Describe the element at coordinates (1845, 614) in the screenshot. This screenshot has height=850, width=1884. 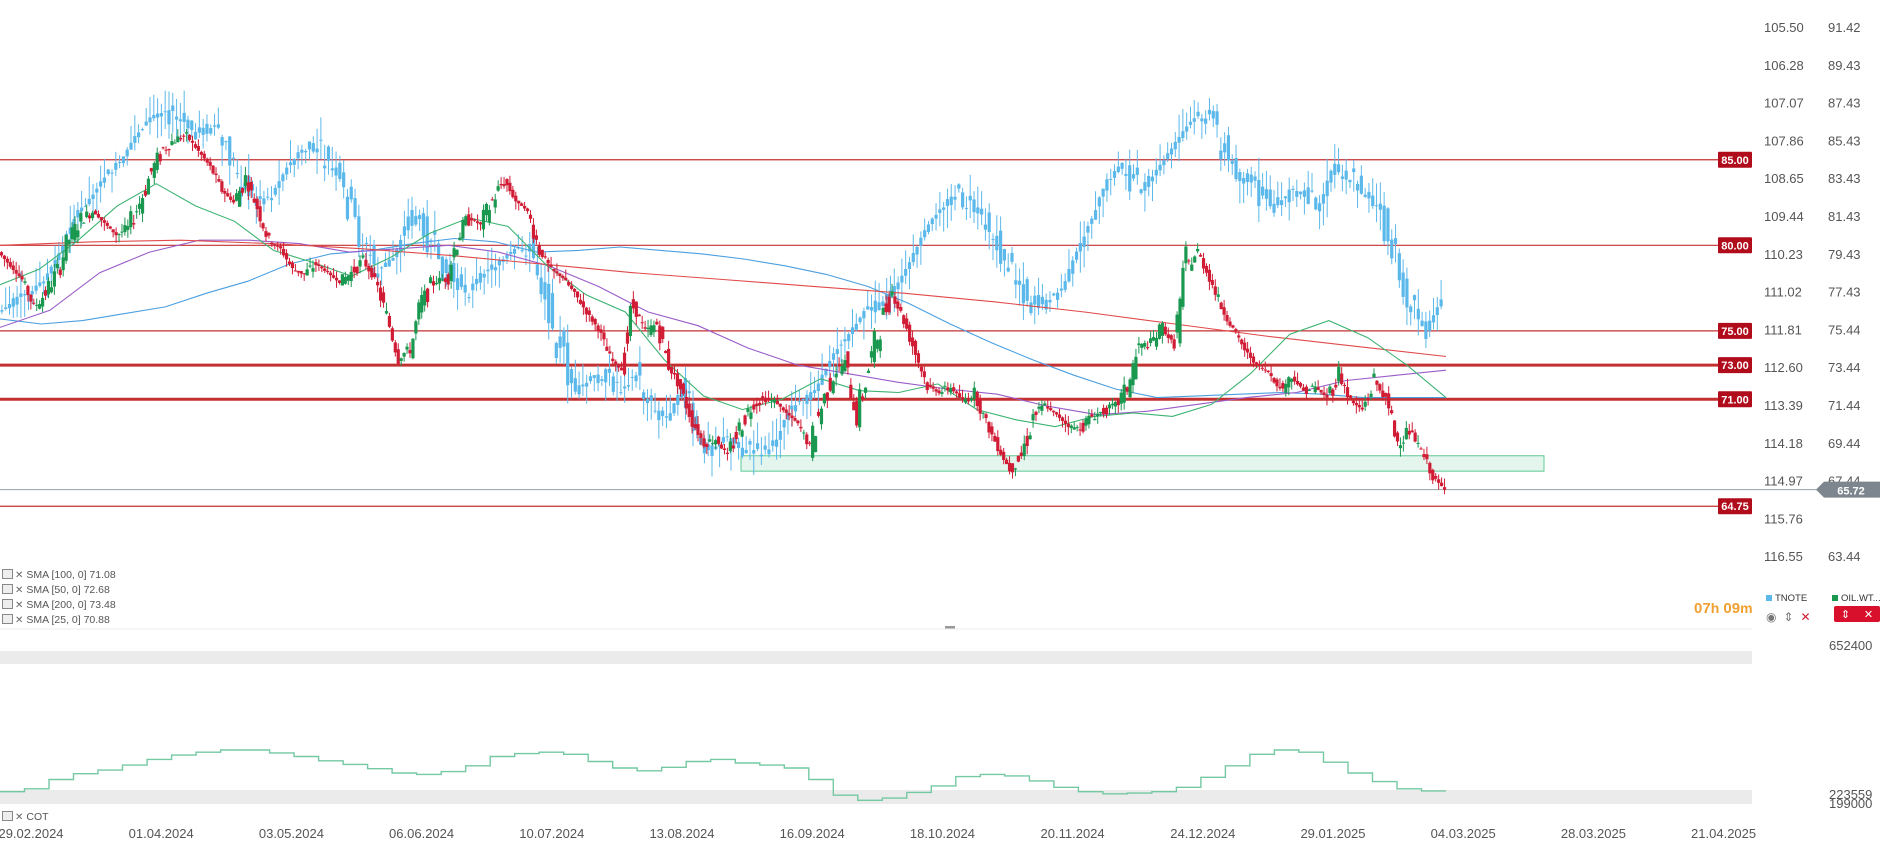
I see `updown-icon: ⇕` at that location.